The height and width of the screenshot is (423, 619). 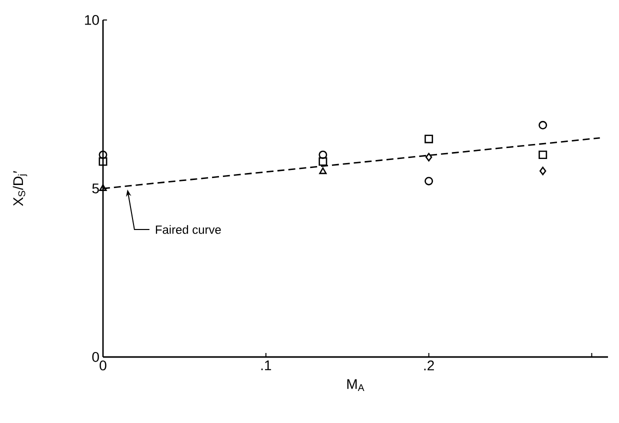 I want to click on x-tick-label: .2, so click(x=429, y=365).